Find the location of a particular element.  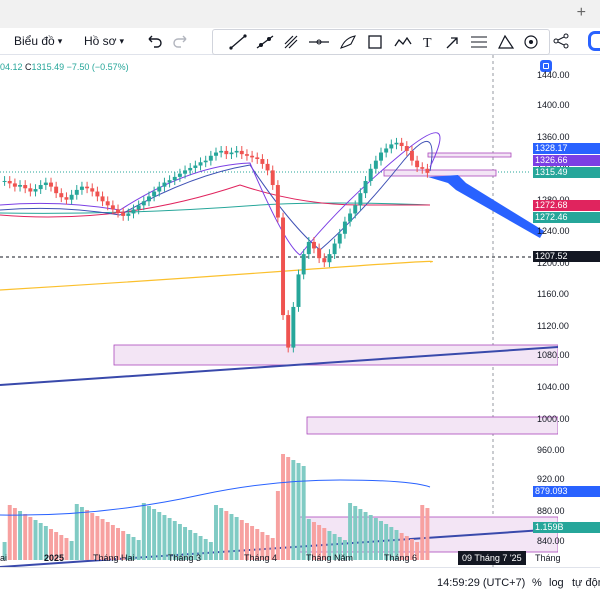

cursor-time-label: 09 Tháng 7 '25 is located at coordinates (492, 558).